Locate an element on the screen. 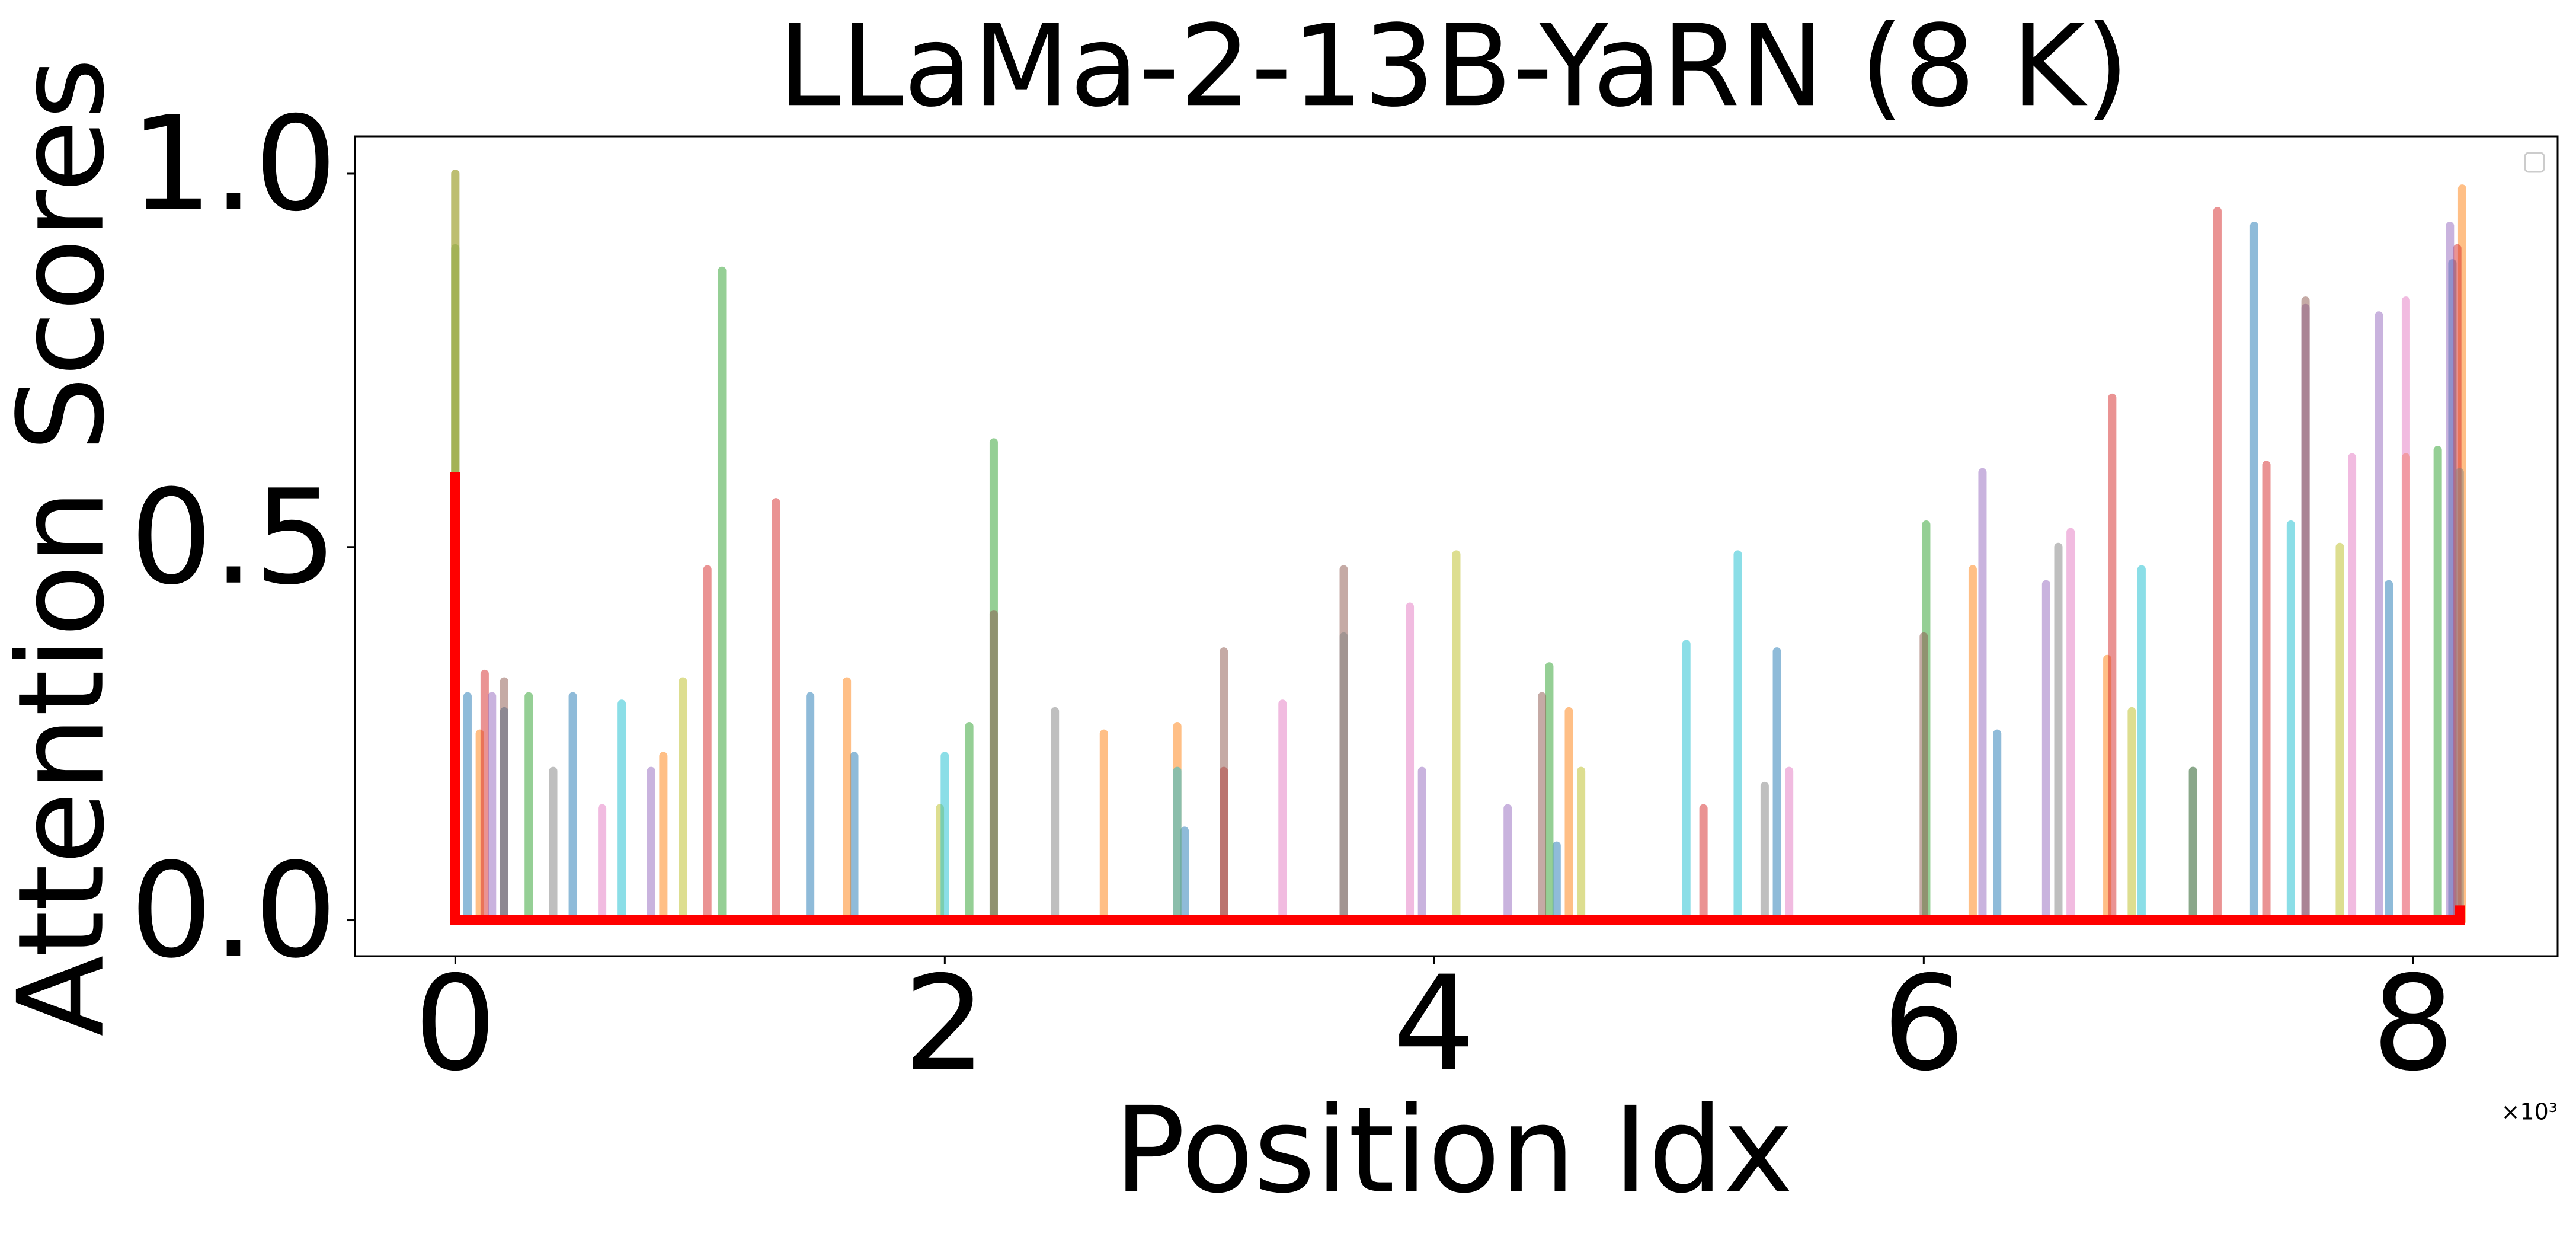  y-tick-label: 1.0 is located at coordinates (233, 164).